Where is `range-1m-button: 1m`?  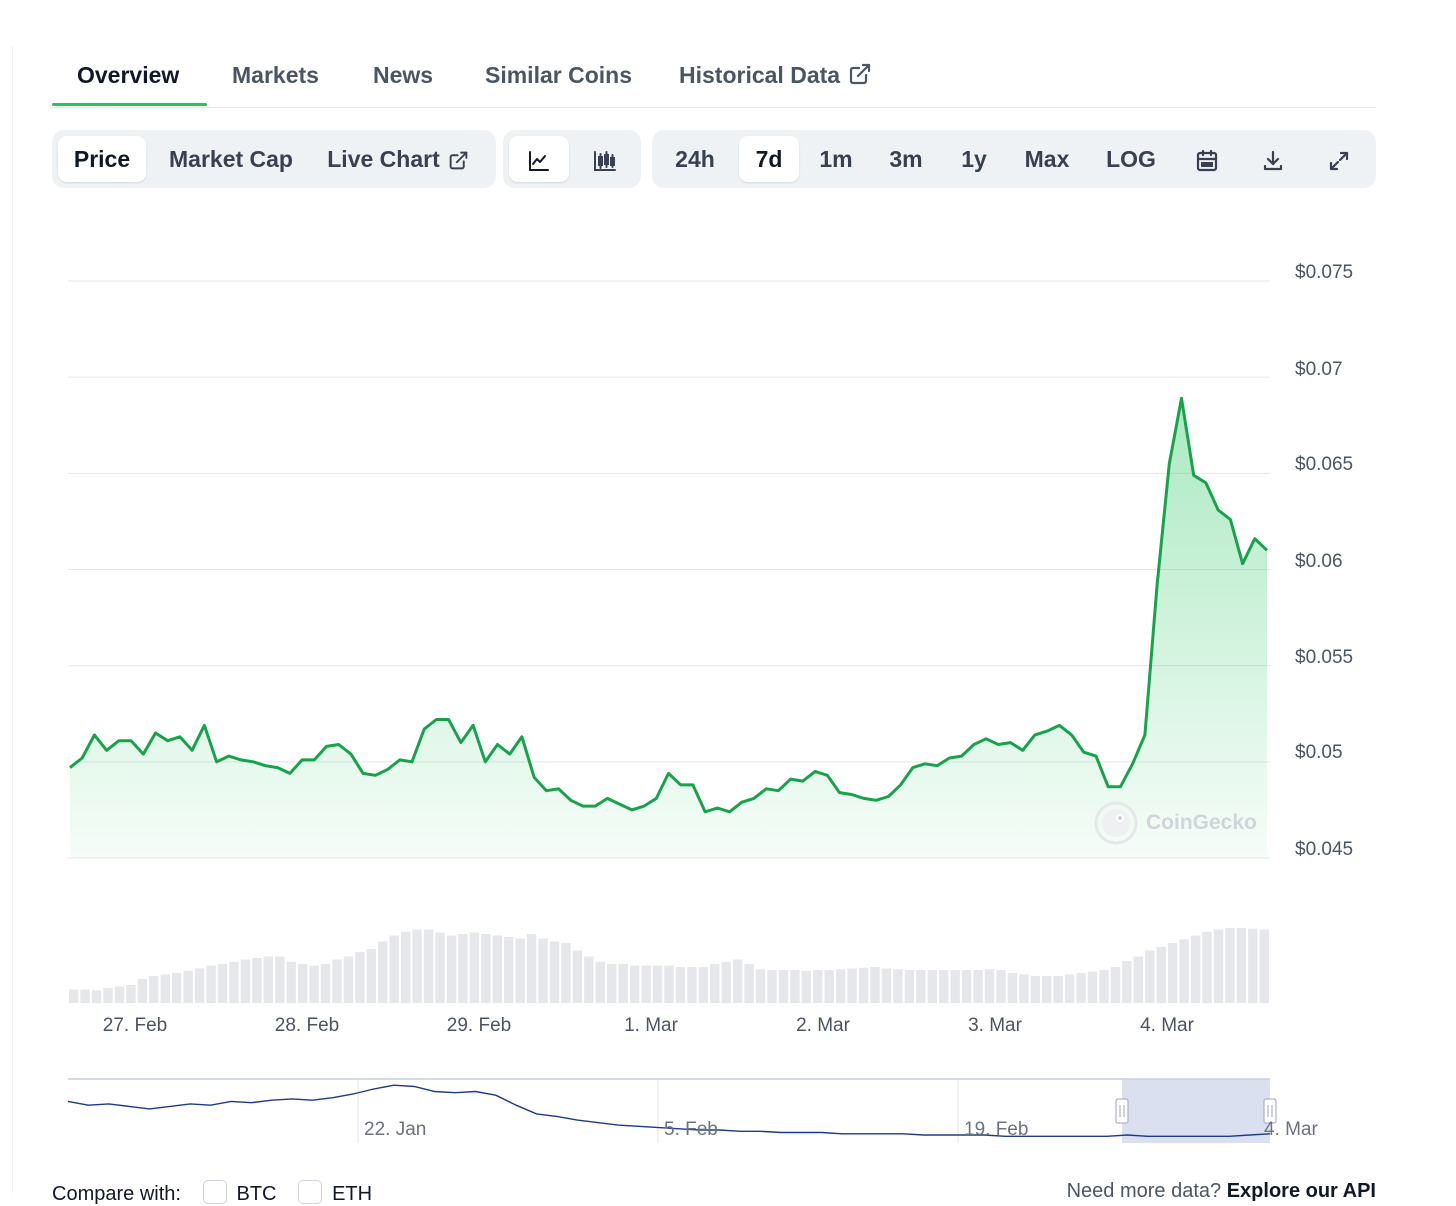 range-1m-button: 1m is located at coordinates (836, 159).